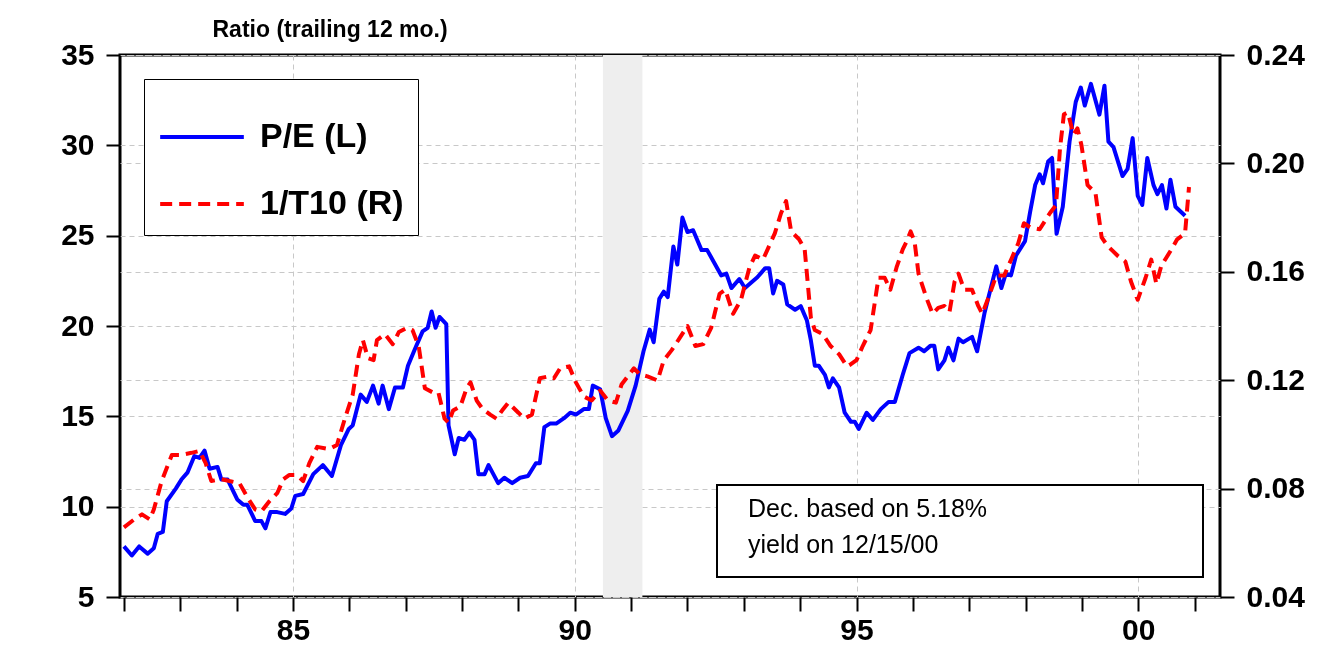 This screenshot has width=1342, height=653. I want to click on y-axis-title: Ratio (trailing 12 mo.), so click(330, 28).